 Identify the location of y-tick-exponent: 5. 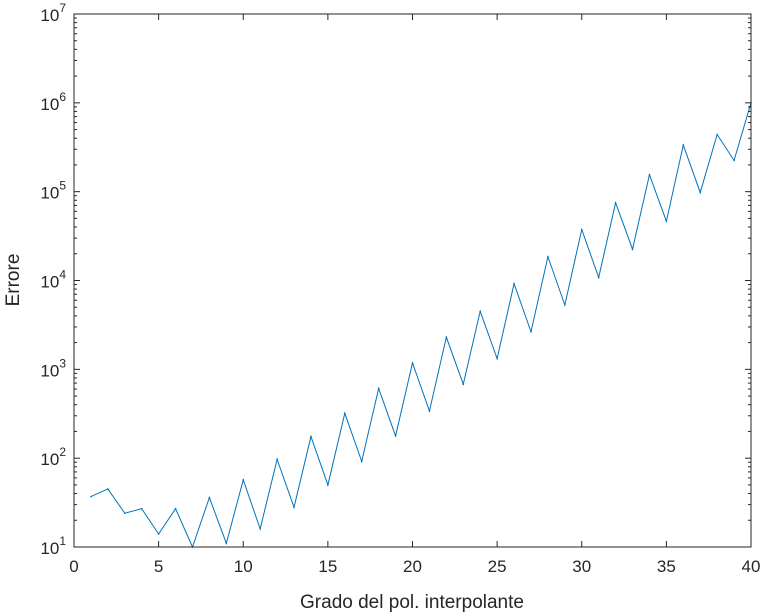
(62, 186).